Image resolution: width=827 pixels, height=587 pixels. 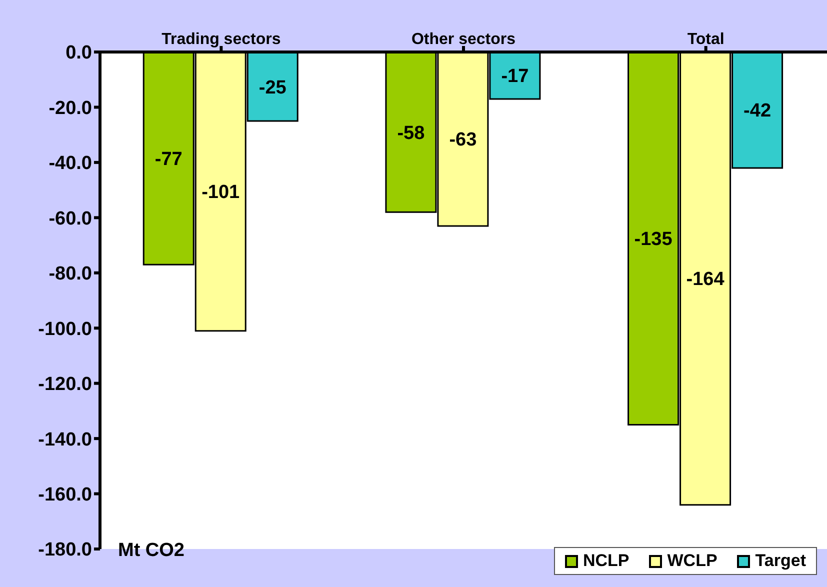 What do you see at coordinates (705, 39) in the screenshot?
I see `x-tick-label: Total` at bounding box center [705, 39].